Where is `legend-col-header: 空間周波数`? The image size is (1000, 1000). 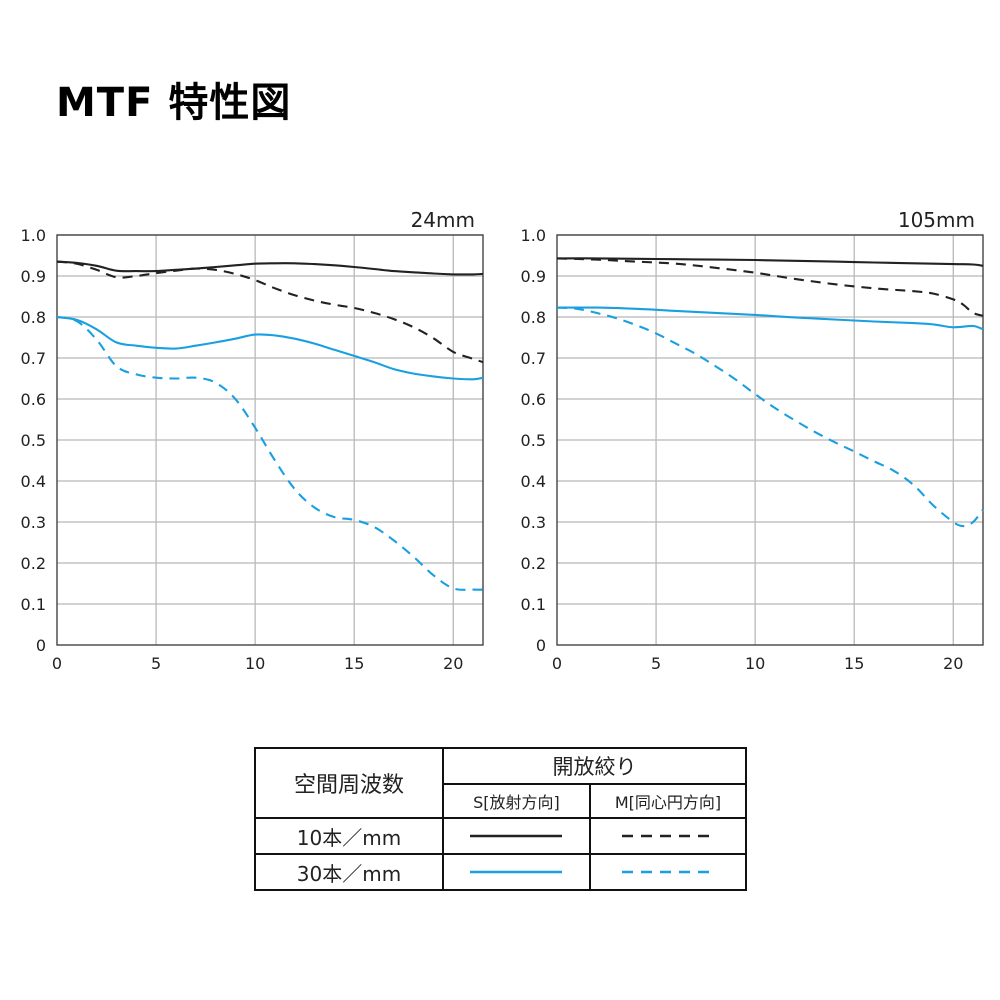
legend-col-header: 空間周波数 is located at coordinates (349, 783).